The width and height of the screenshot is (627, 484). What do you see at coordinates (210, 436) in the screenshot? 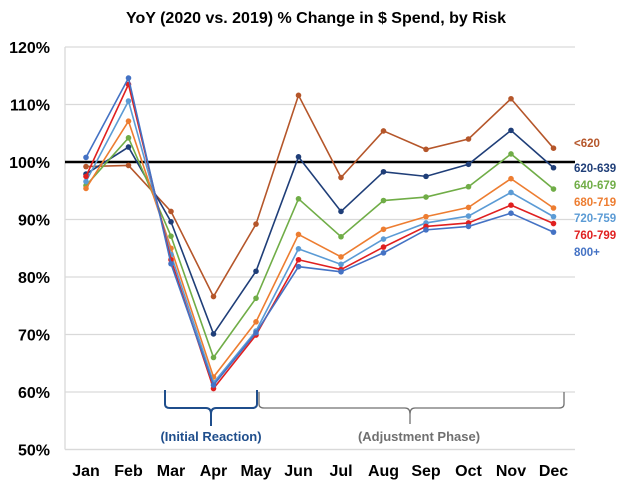
I see `annotation-initial-reaction: (Initial Reaction)` at bounding box center [210, 436].